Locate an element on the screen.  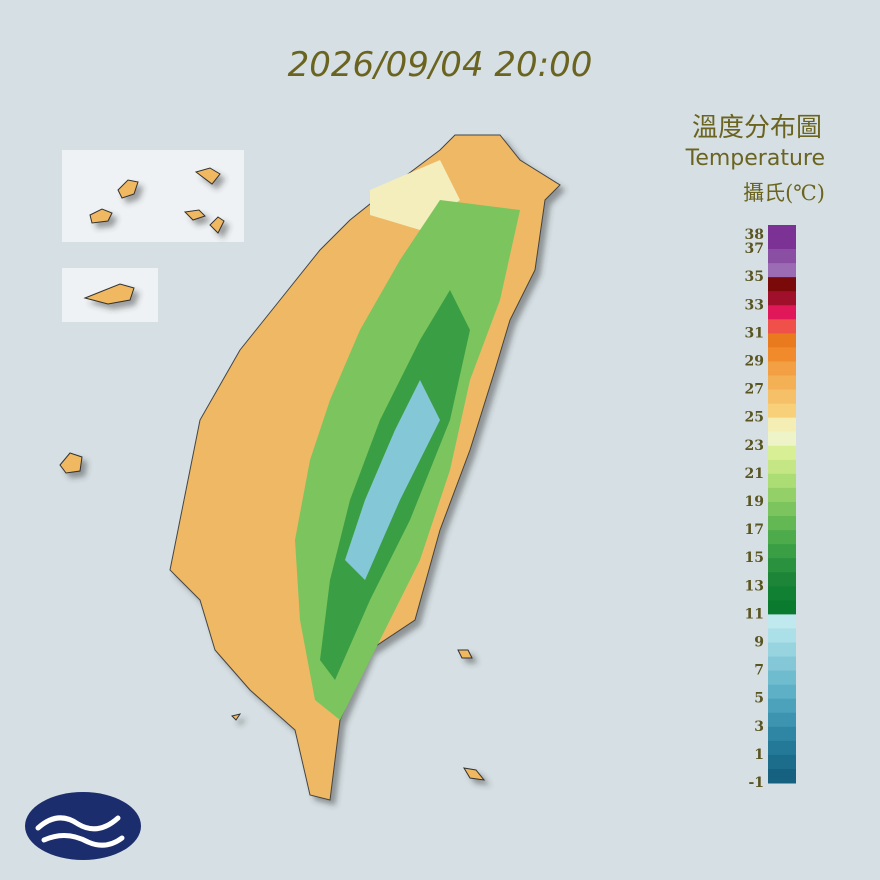
legend-label: 3 is located at coordinates (759, 727).